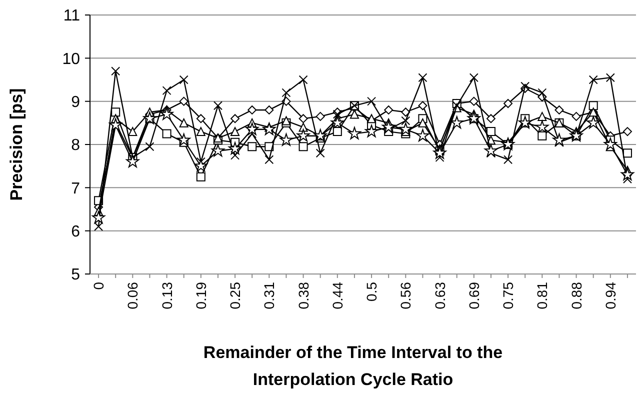 The width and height of the screenshot is (644, 403). I want to click on x-tick-label: 0.38, so click(303, 296).